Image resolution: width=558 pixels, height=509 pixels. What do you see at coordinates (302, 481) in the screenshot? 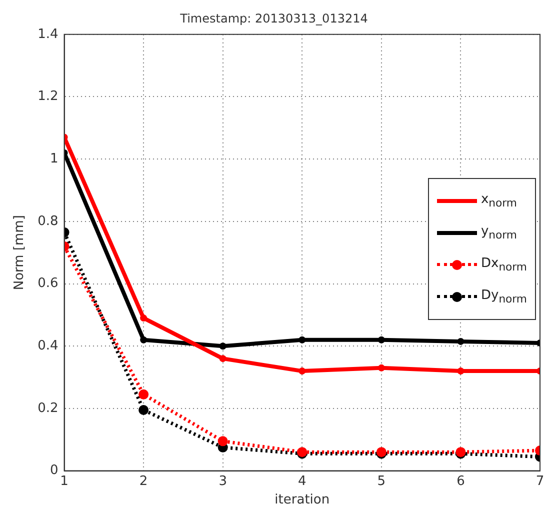
I see `x-tick-label: 4` at bounding box center [302, 481].